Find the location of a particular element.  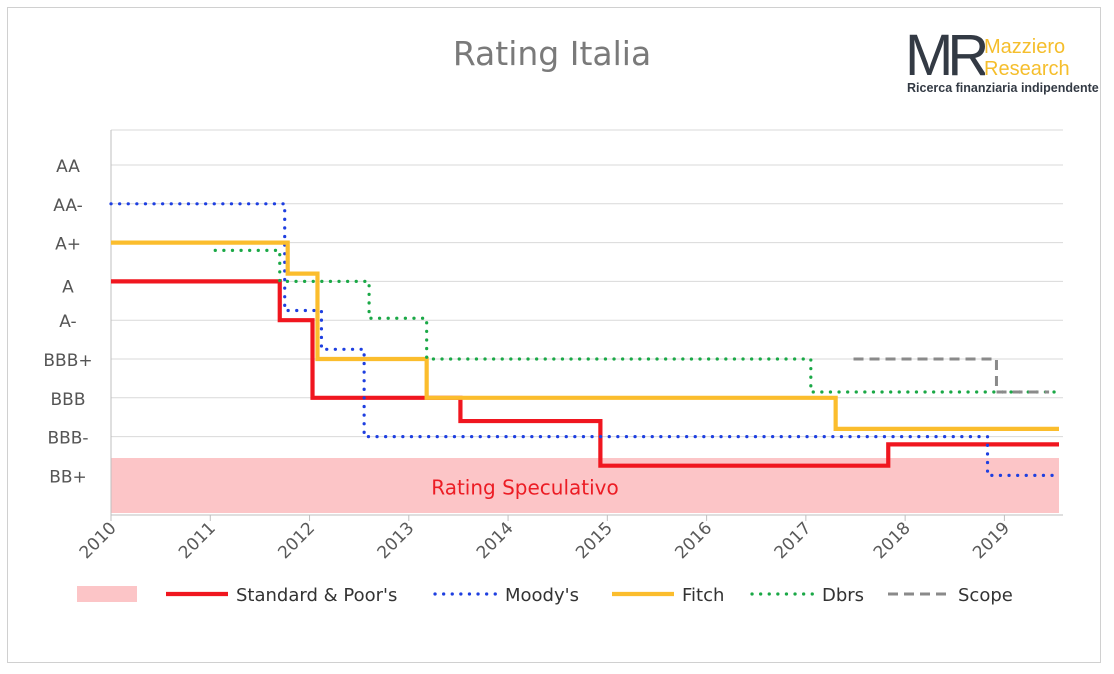

logo-tagline: Ricerca finanziaria indipendente is located at coordinates (1003, 88).